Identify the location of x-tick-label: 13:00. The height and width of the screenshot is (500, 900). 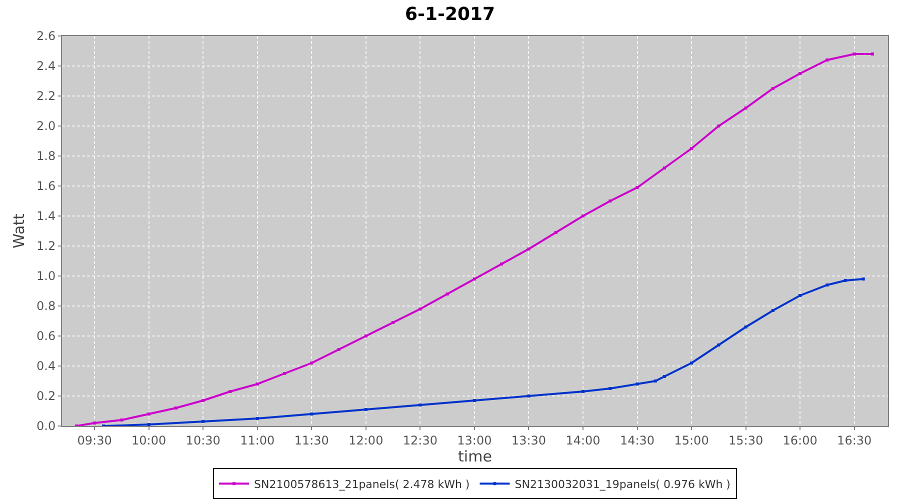
(474, 440).